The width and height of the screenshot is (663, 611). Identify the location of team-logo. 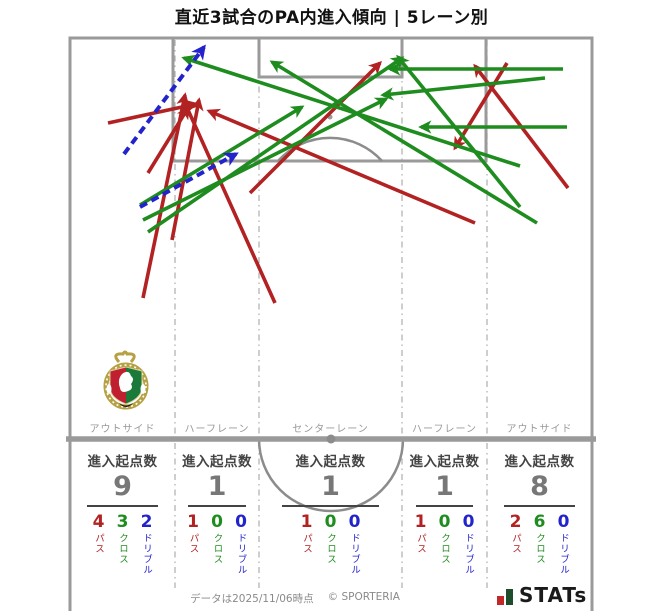
(126, 380).